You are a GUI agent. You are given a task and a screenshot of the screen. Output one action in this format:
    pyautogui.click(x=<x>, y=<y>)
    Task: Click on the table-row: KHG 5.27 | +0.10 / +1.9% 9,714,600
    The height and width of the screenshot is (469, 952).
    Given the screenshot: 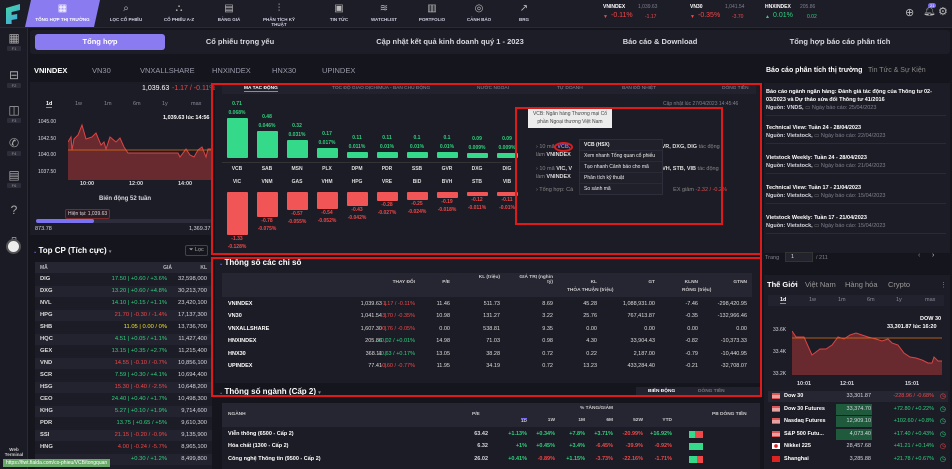 What is the action you would take?
    pyautogui.click(x=123, y=411)
    